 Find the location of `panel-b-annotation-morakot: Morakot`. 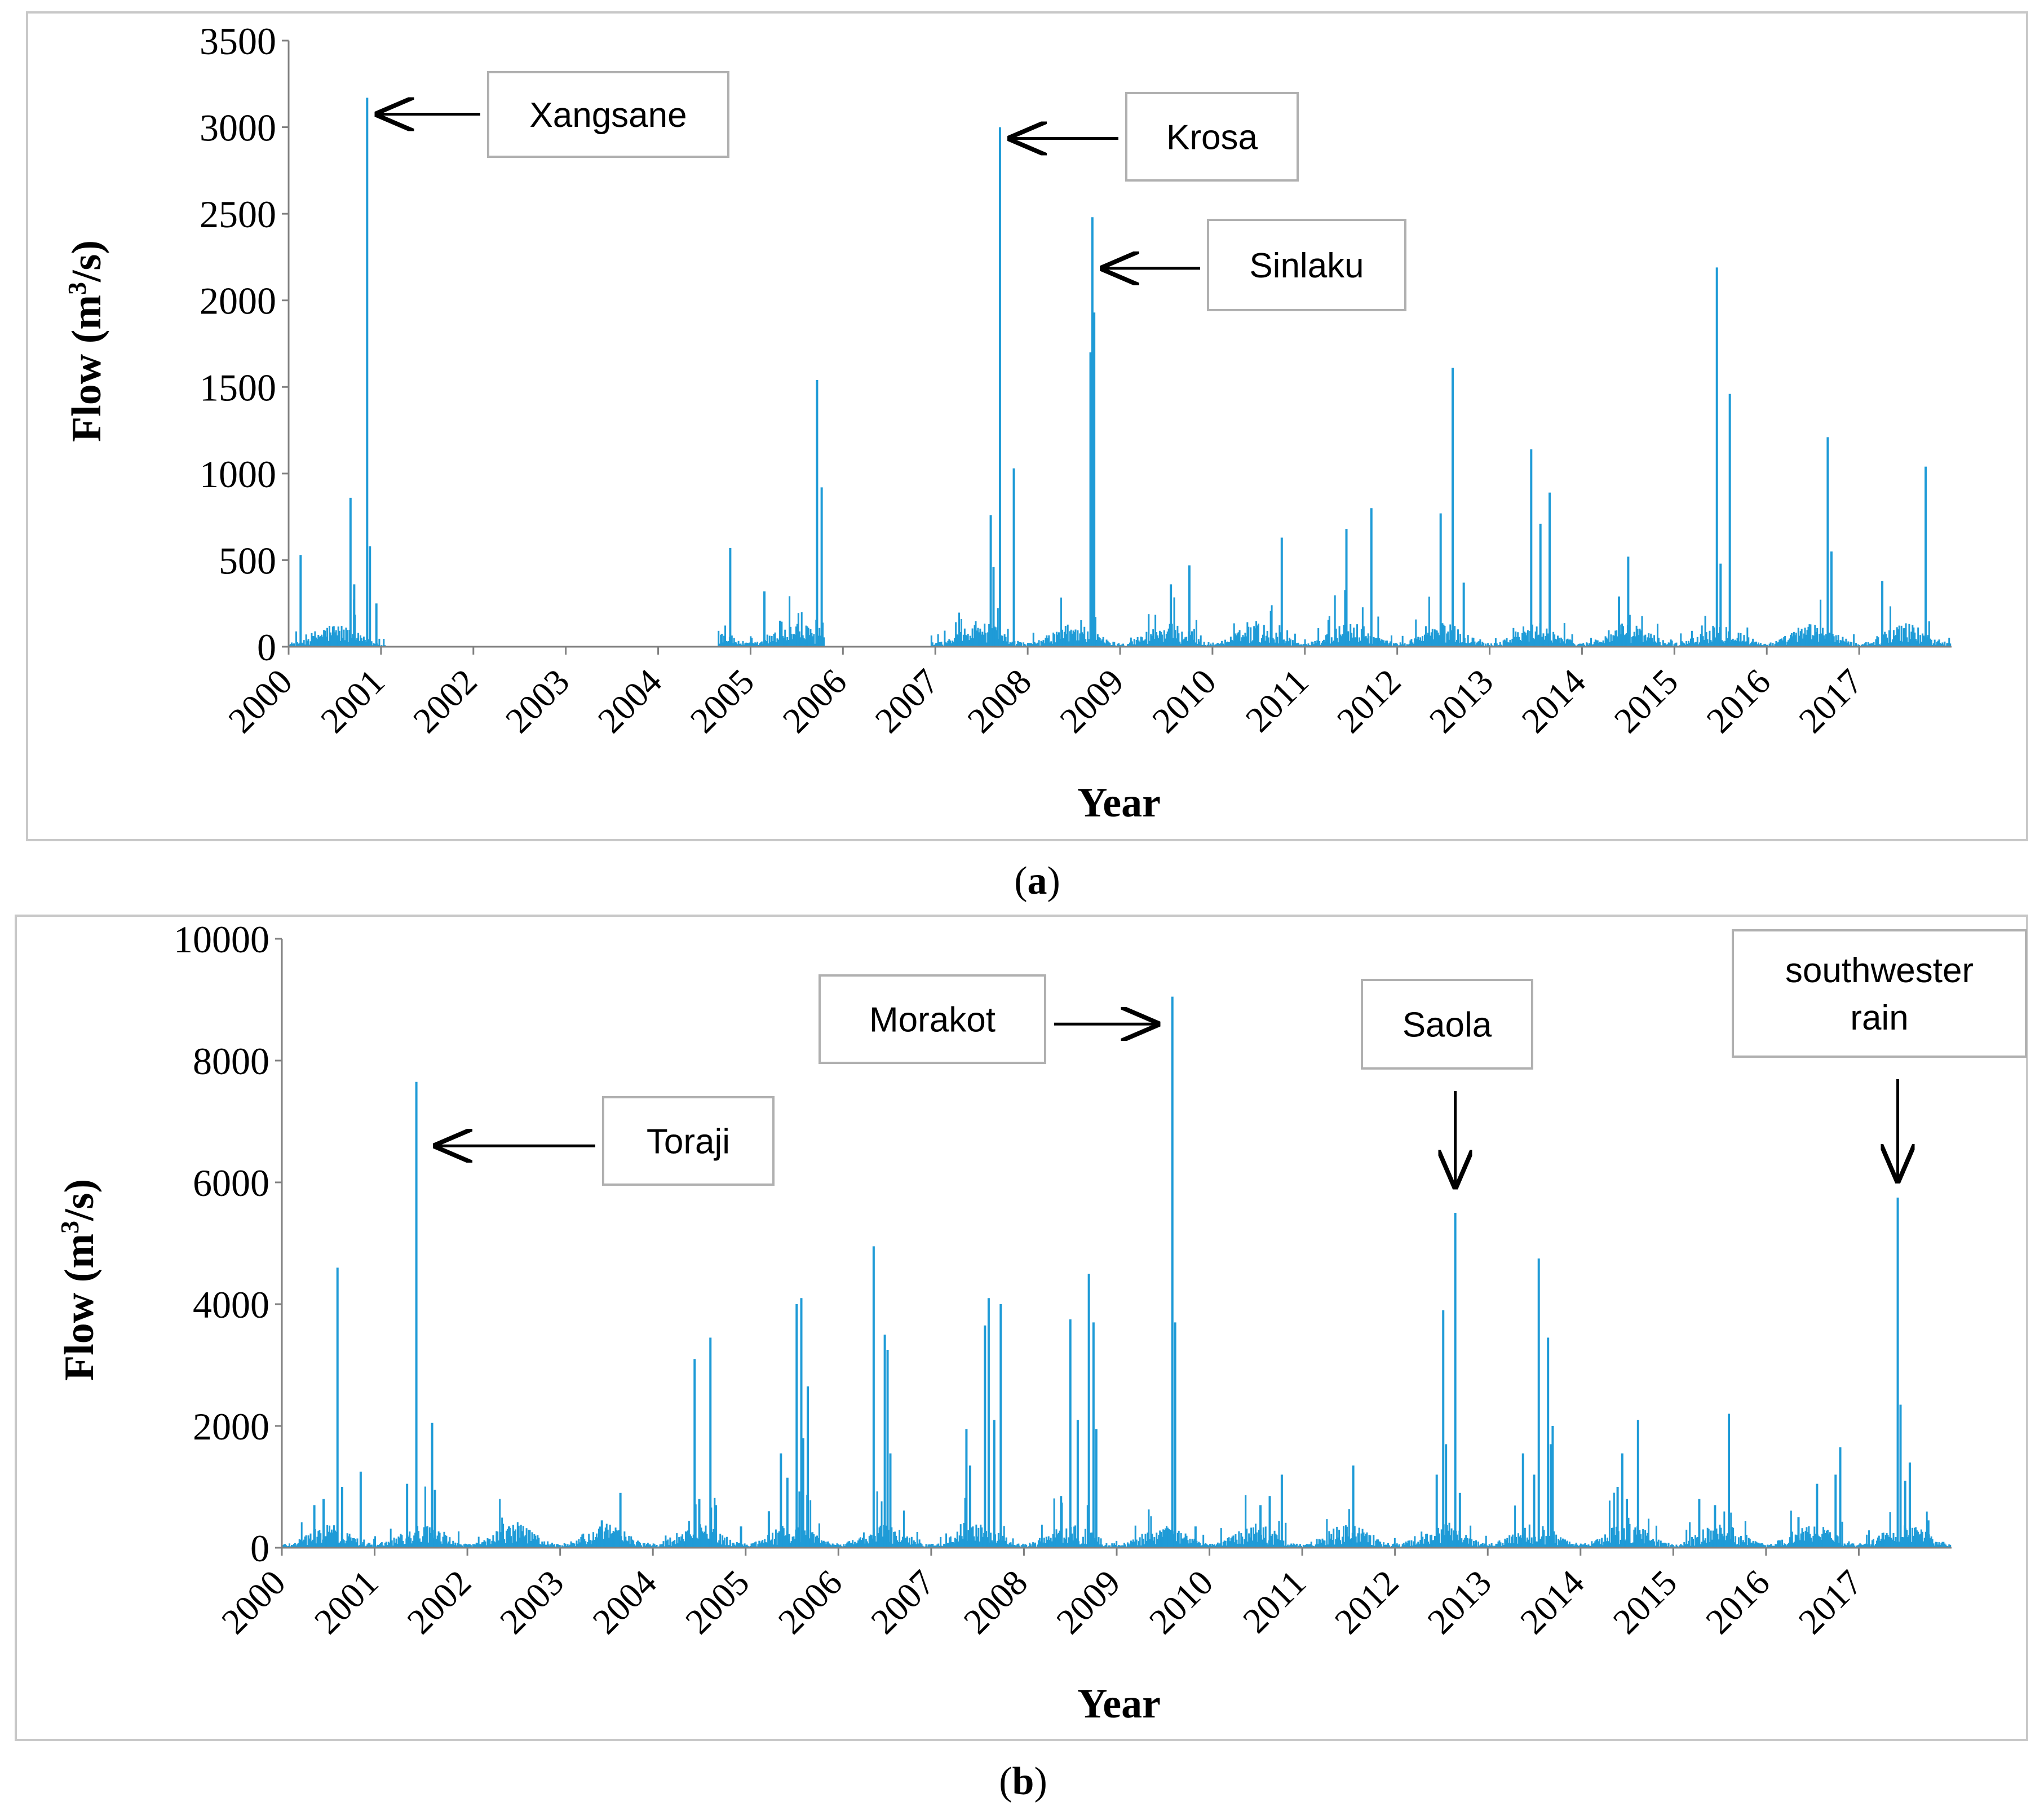

panel-b-annotation-morakot: Morakot is located at coordinates (988, 1019).